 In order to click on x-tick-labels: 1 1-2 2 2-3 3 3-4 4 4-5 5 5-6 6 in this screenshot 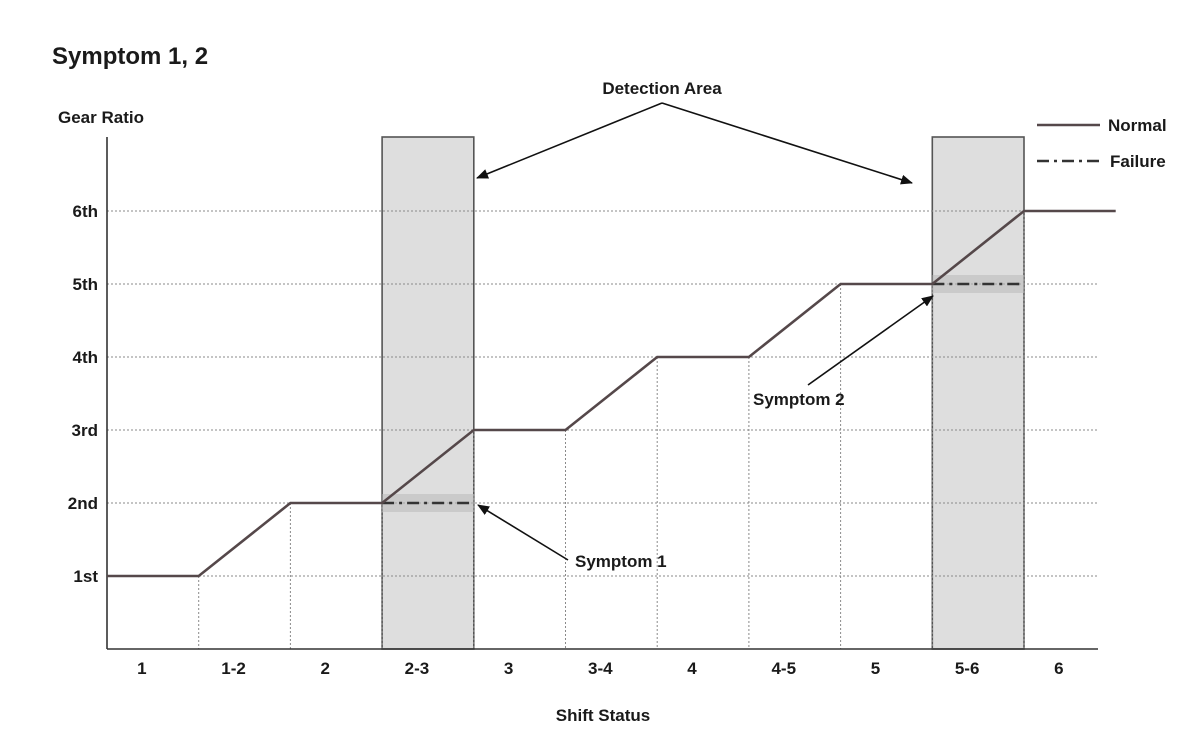, I will do `click(600, 668)`.